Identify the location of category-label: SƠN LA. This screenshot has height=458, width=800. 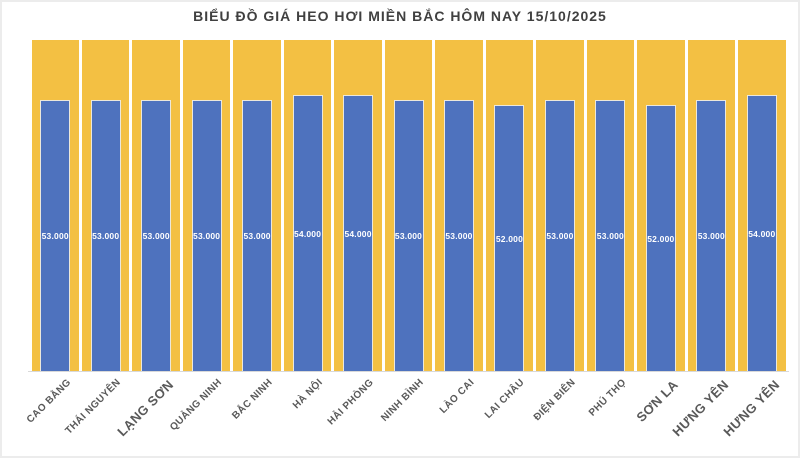
(657, 401).